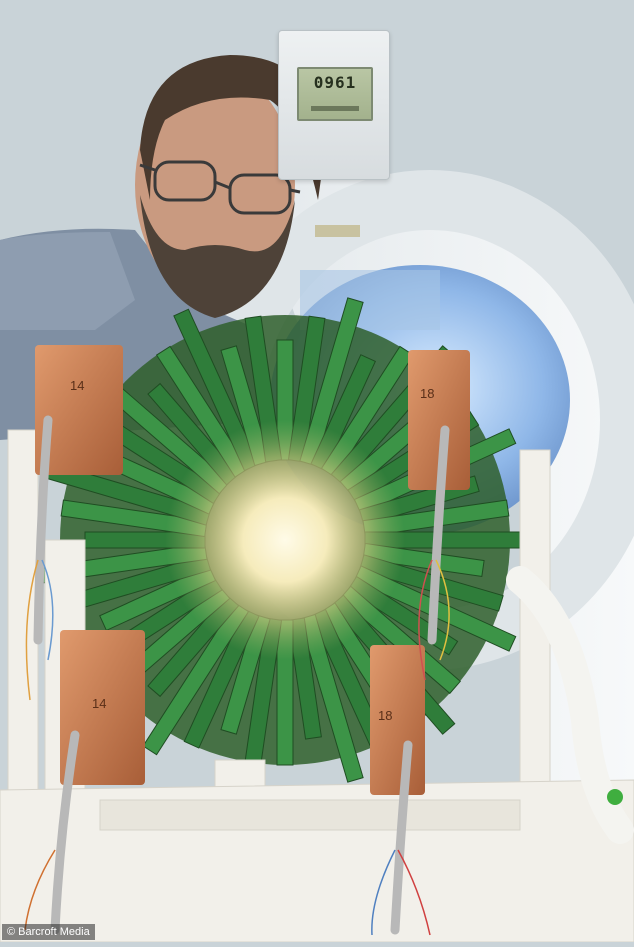  What do you see at coordinates (385, 715) in the screenshot?
I see `block-label-4: 18` at bounding box center [385, 715].